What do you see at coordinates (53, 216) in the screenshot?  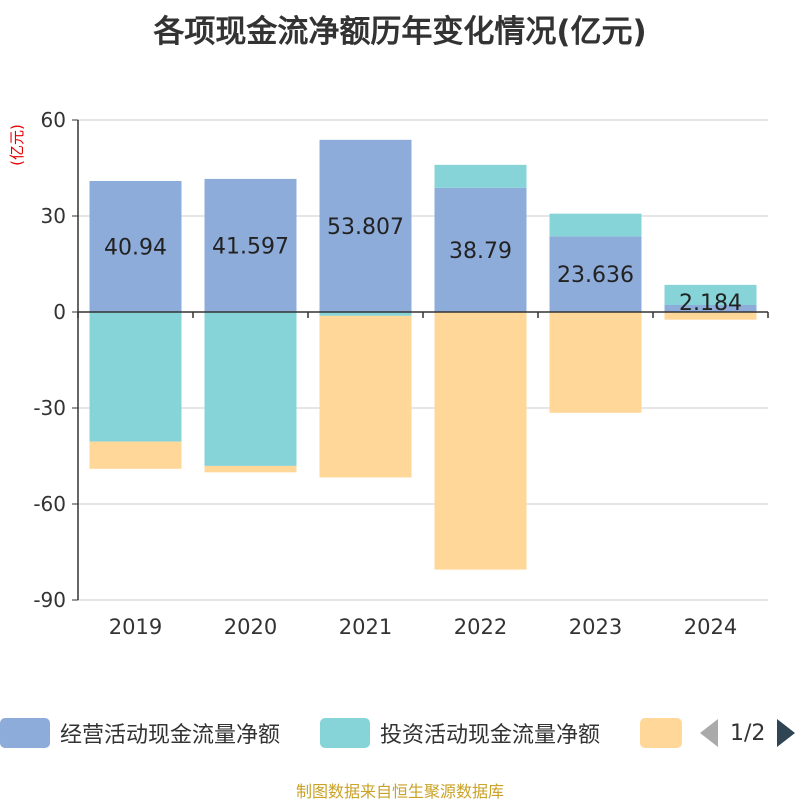 I see `y-tick-label: 30` at bounding box center [53, 216].